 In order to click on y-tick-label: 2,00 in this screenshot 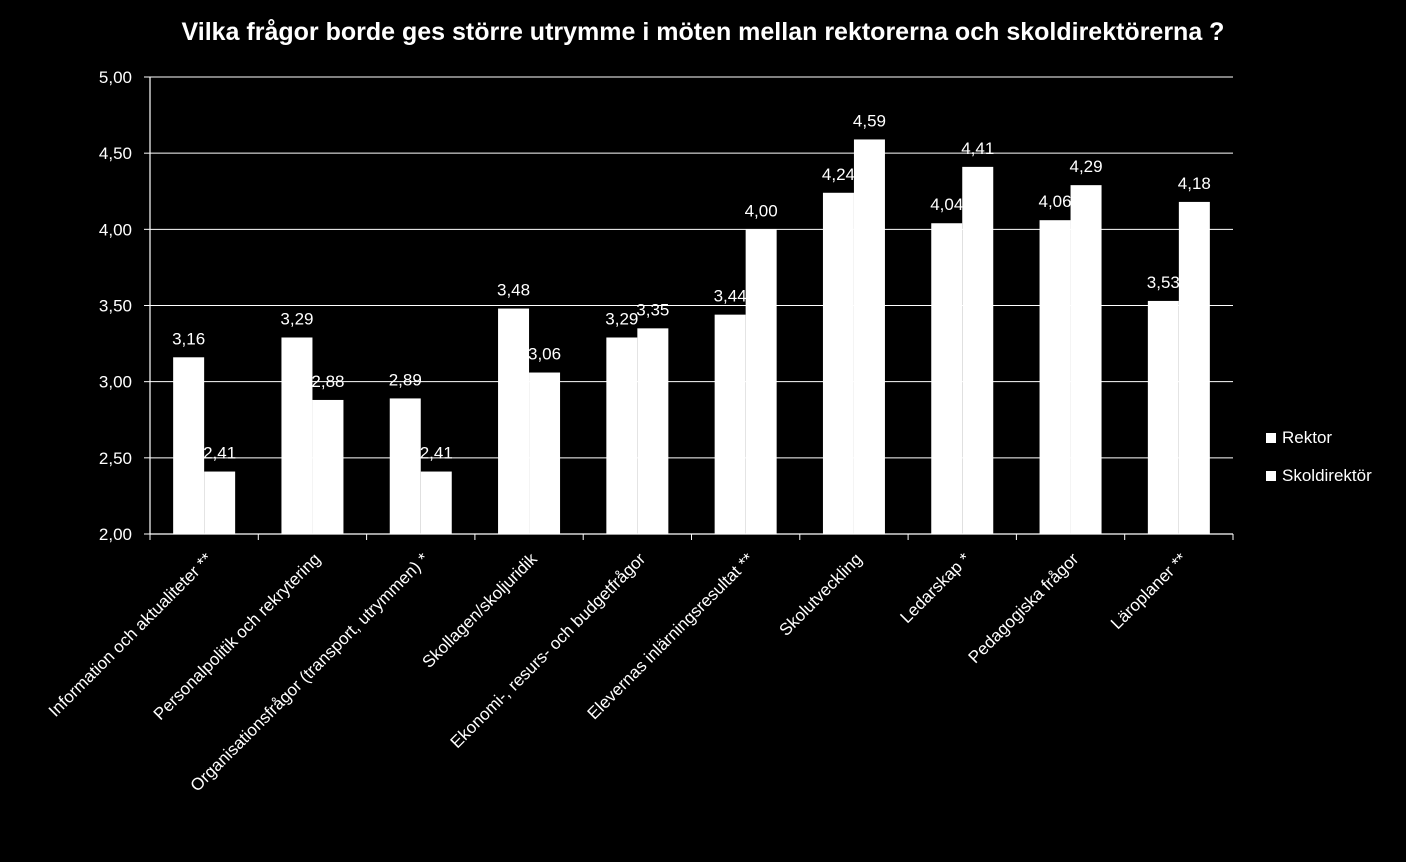, I will do `click(115, 534)`.